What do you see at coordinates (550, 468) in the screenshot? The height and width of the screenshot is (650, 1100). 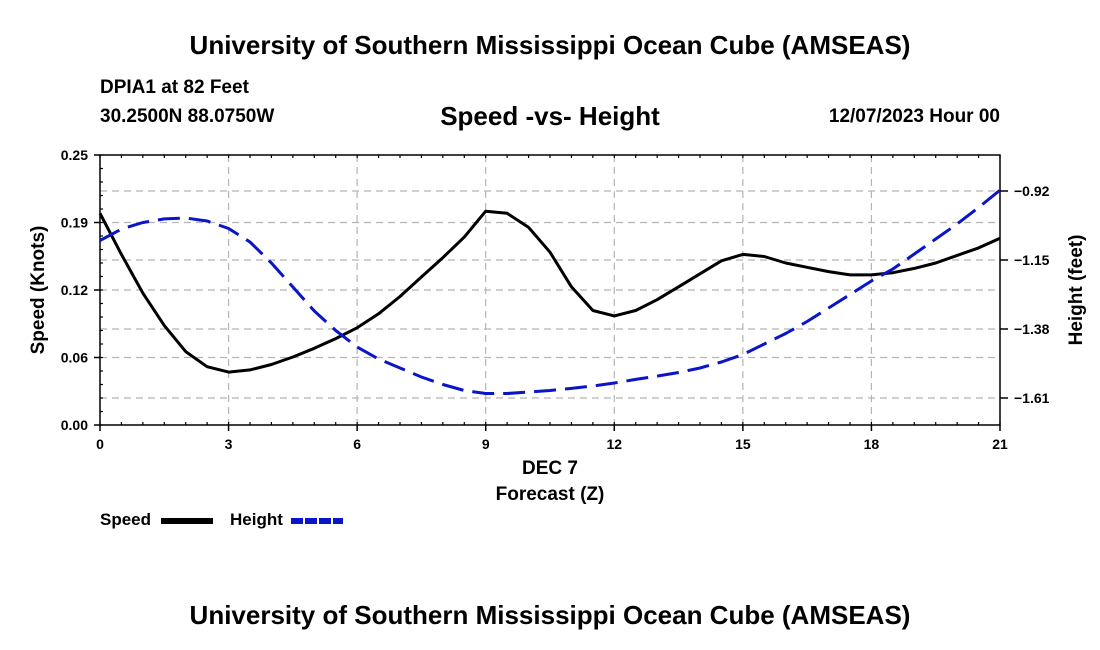 I see `x-axis-date-label: DEC 7` at bounding box center [550, 468].